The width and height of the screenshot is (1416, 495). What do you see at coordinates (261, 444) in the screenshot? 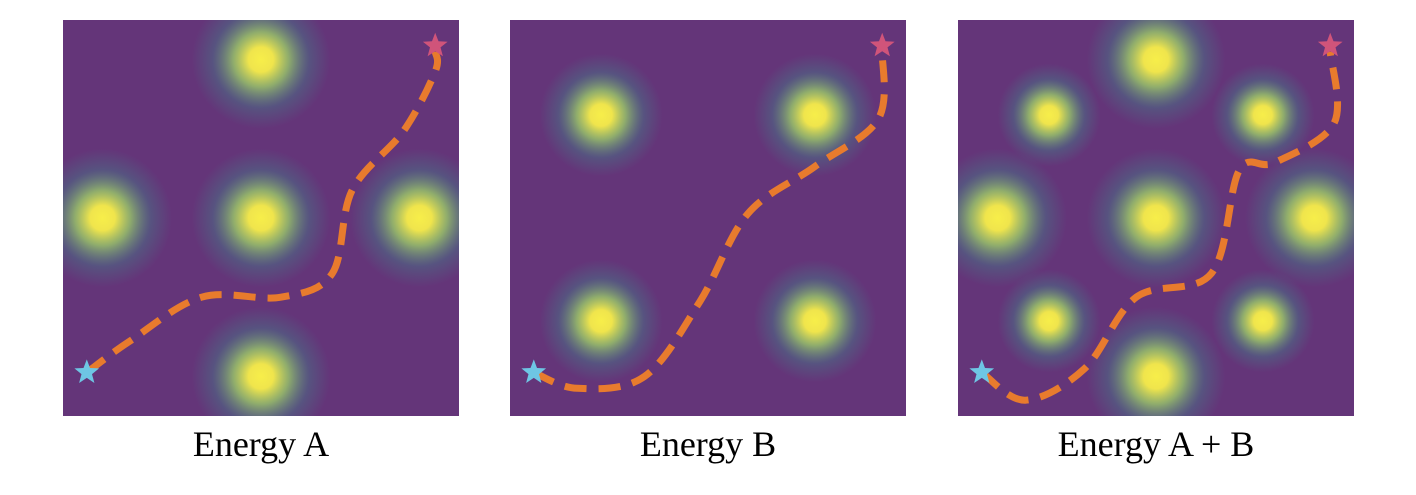
I see `caption-energy-a: Energy A` at bounding box center [261, 444].